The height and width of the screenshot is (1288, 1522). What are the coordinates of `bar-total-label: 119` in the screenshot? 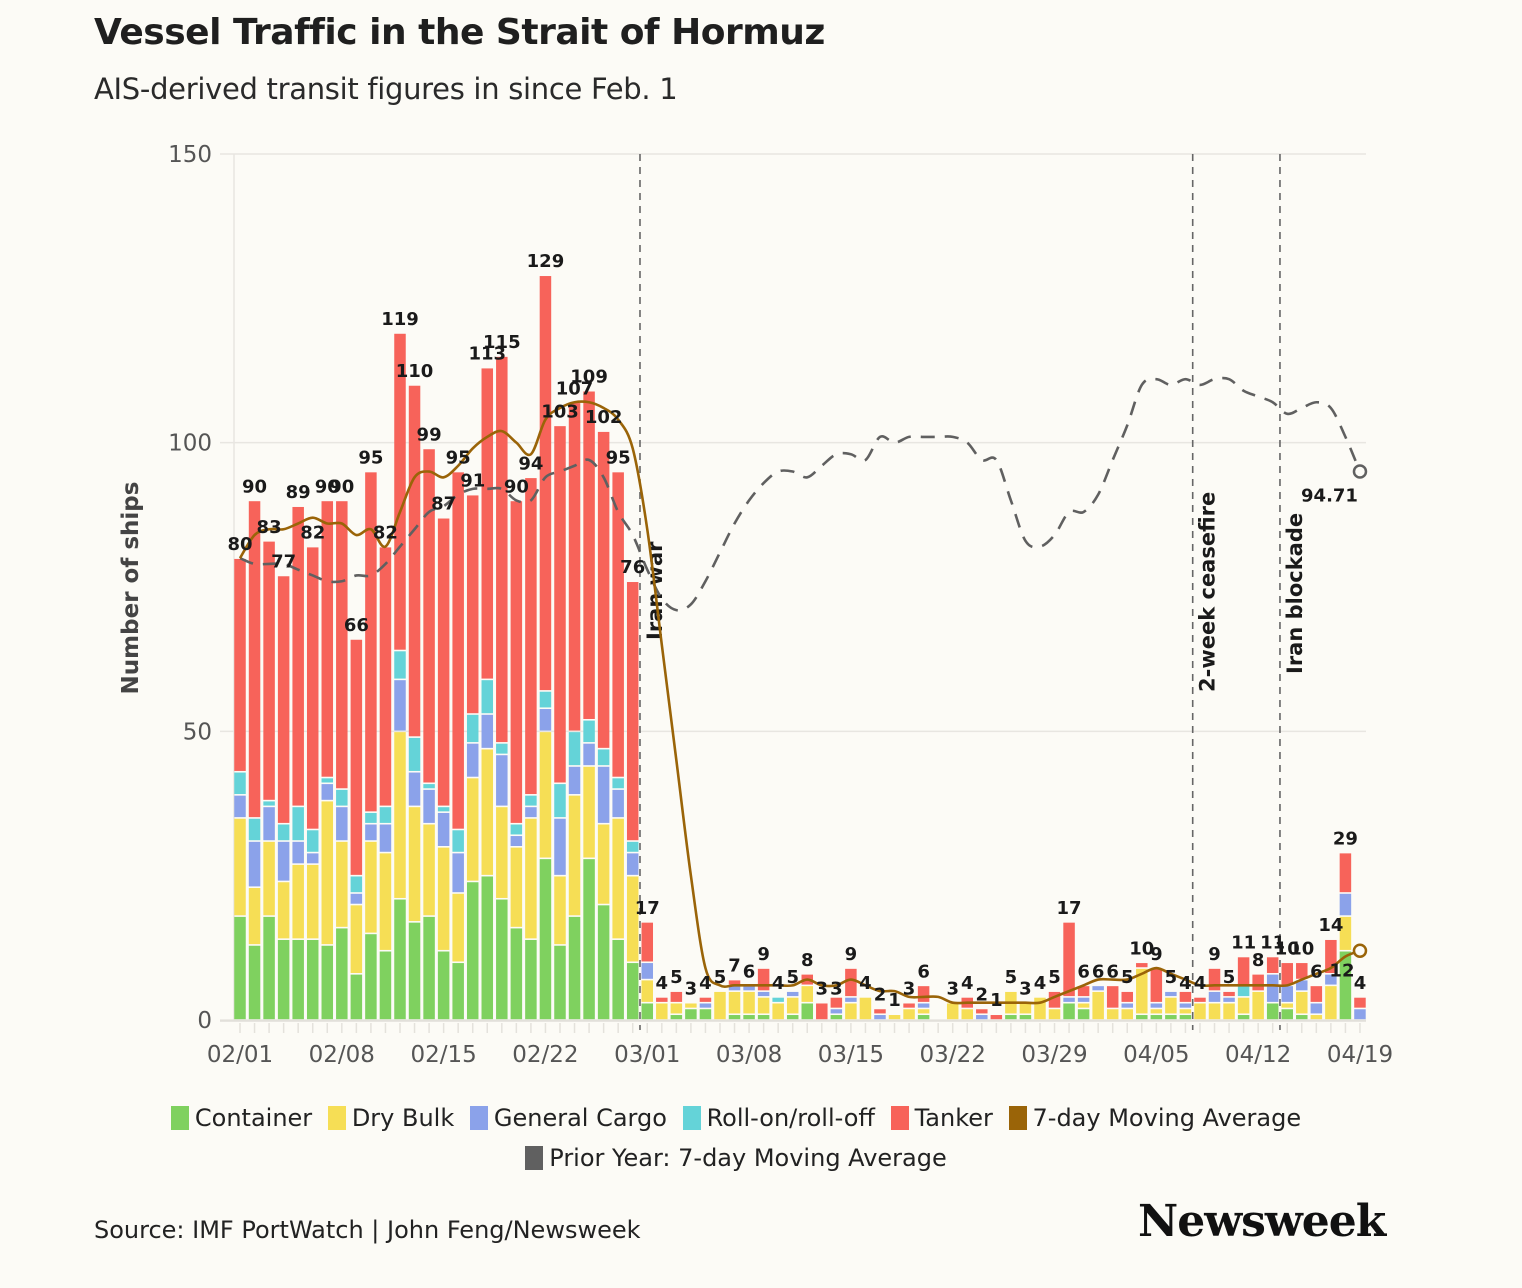 It's located at (400, 319).